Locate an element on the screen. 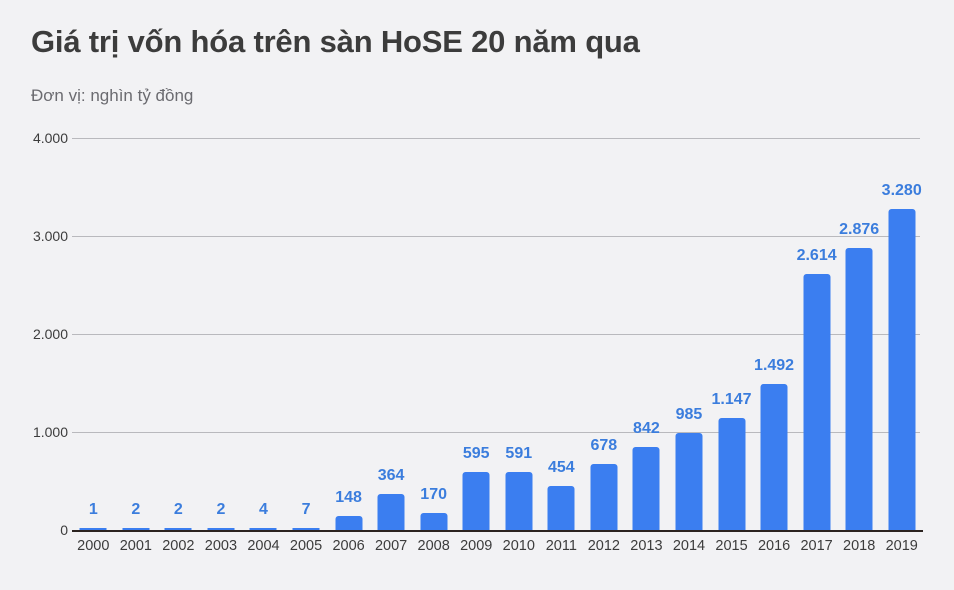  x-axis-tick-label: 2001 is located at coordinates (135, 546).